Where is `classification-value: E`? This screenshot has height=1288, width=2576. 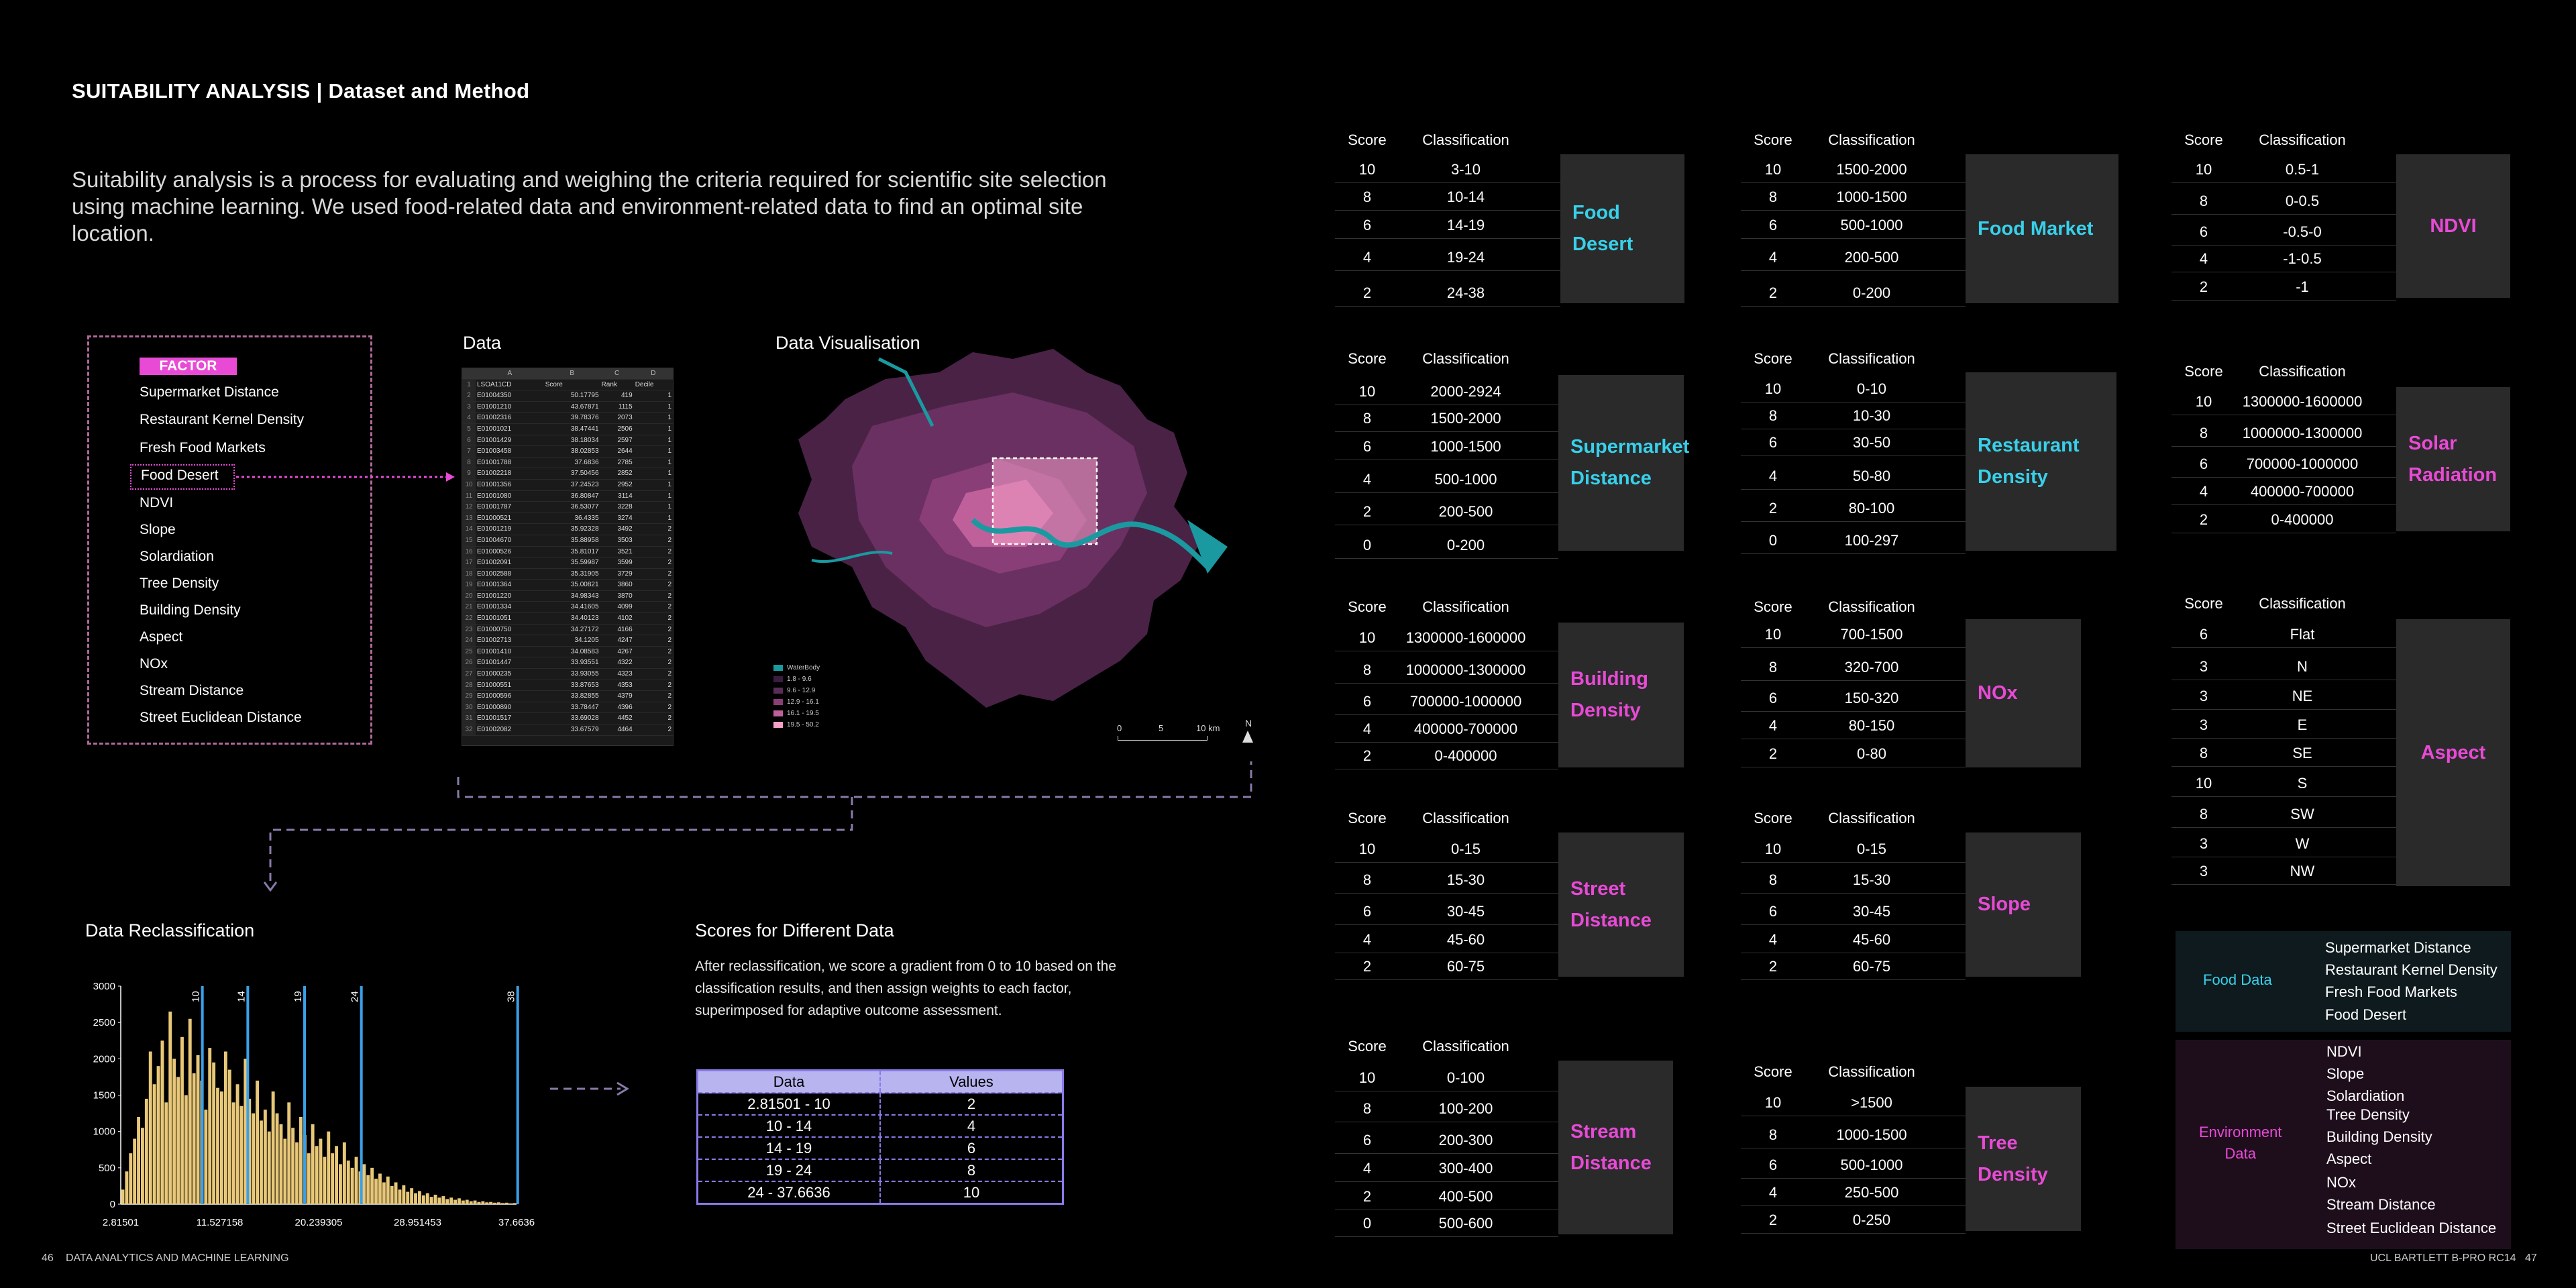
classification-value: E is located at coordinates (2302, 724).